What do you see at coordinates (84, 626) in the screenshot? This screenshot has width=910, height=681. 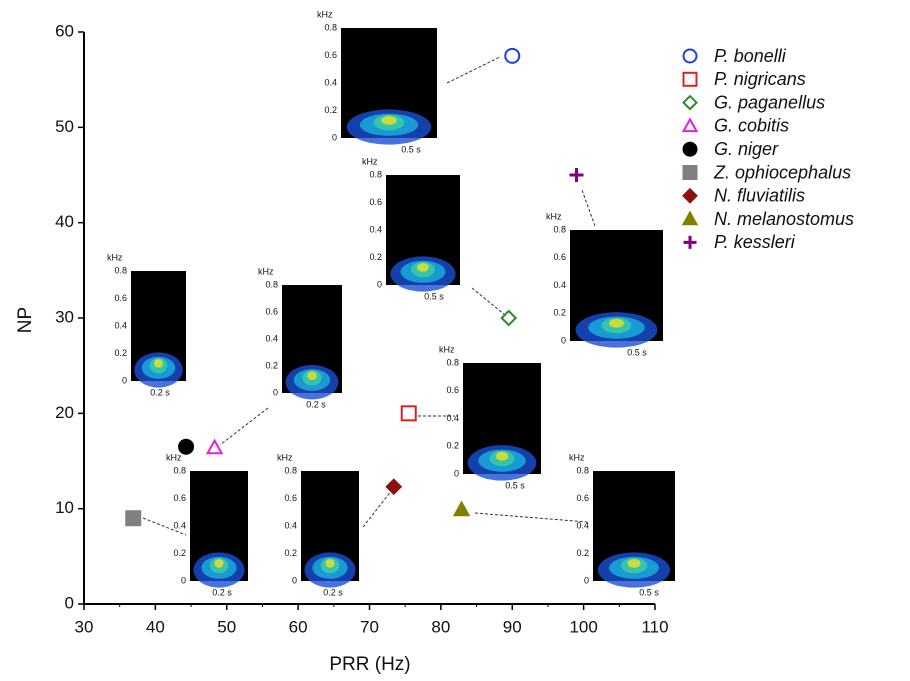 I see `x-tick-label: 30` at bounding box center [84, 626].